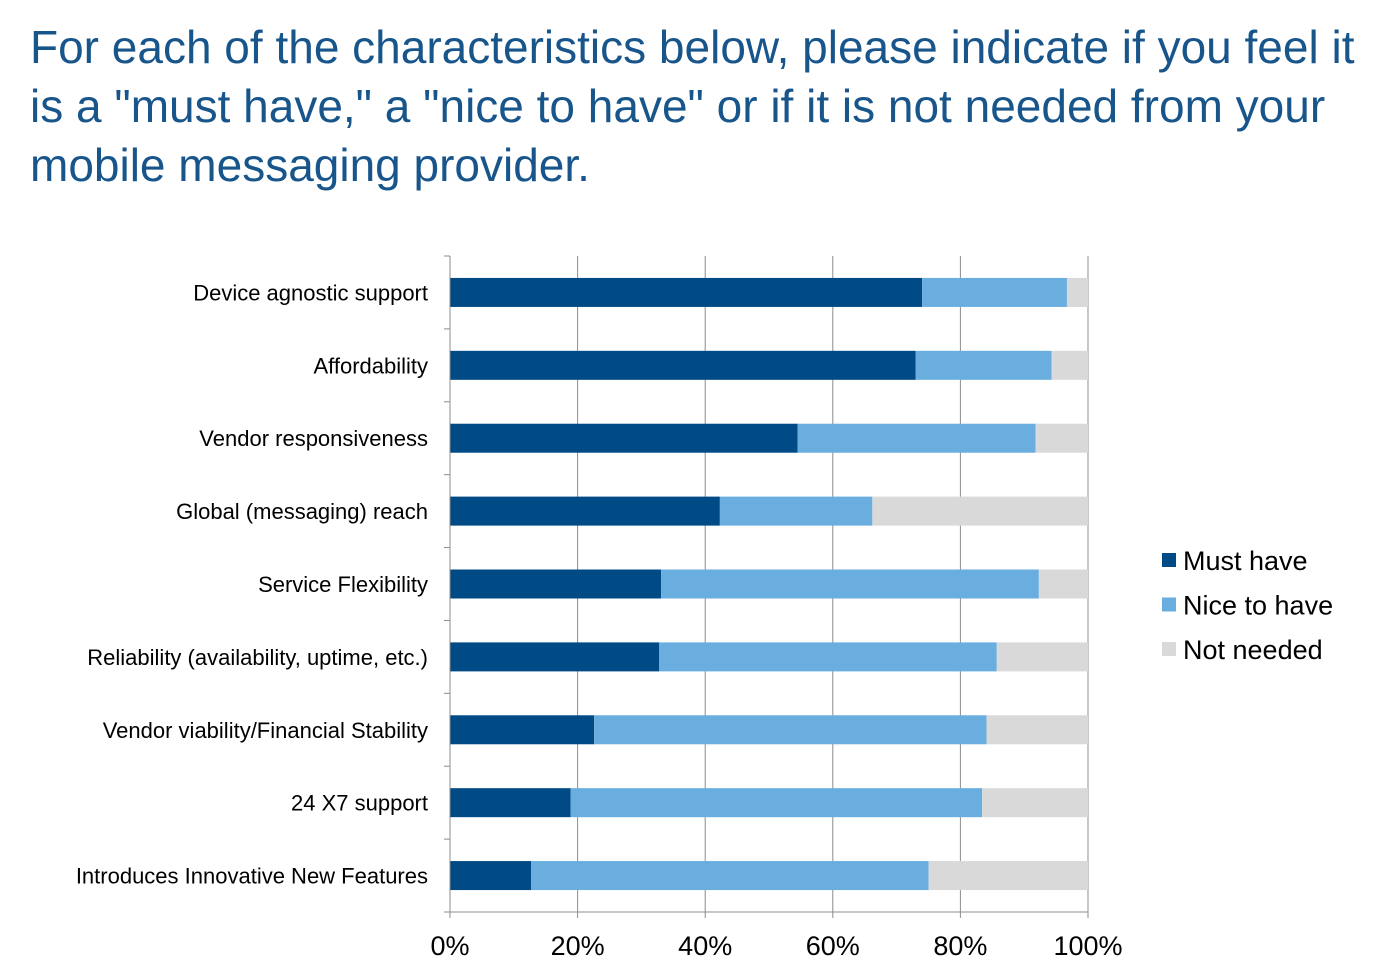 This screenshot has width=1381, height=976. What do you see at coordinates (960, 946) in the screenshot?
I see `x-tick-label: 80%` at bounding box center [960, 946].